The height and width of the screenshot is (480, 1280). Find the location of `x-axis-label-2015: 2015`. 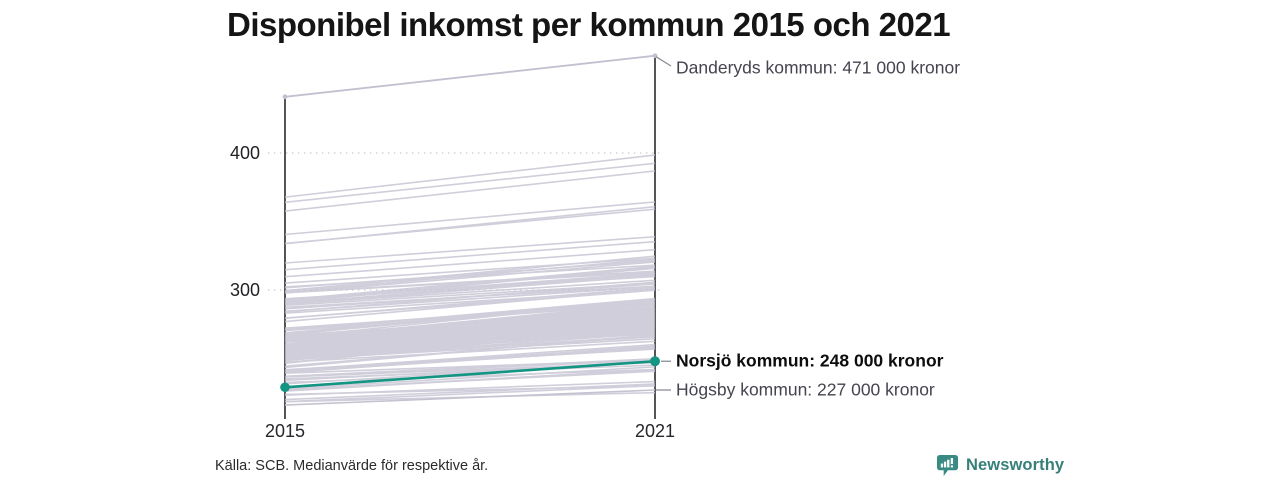

x-axis-label-2015: 2015 is located at coordinates (285, 431).